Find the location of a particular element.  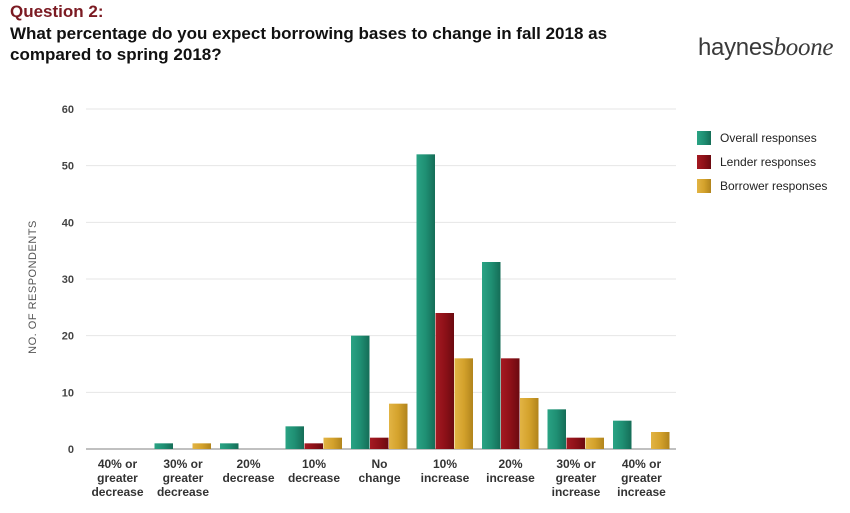

x-category-label: 10% increase is located at coordinates (445, 471).